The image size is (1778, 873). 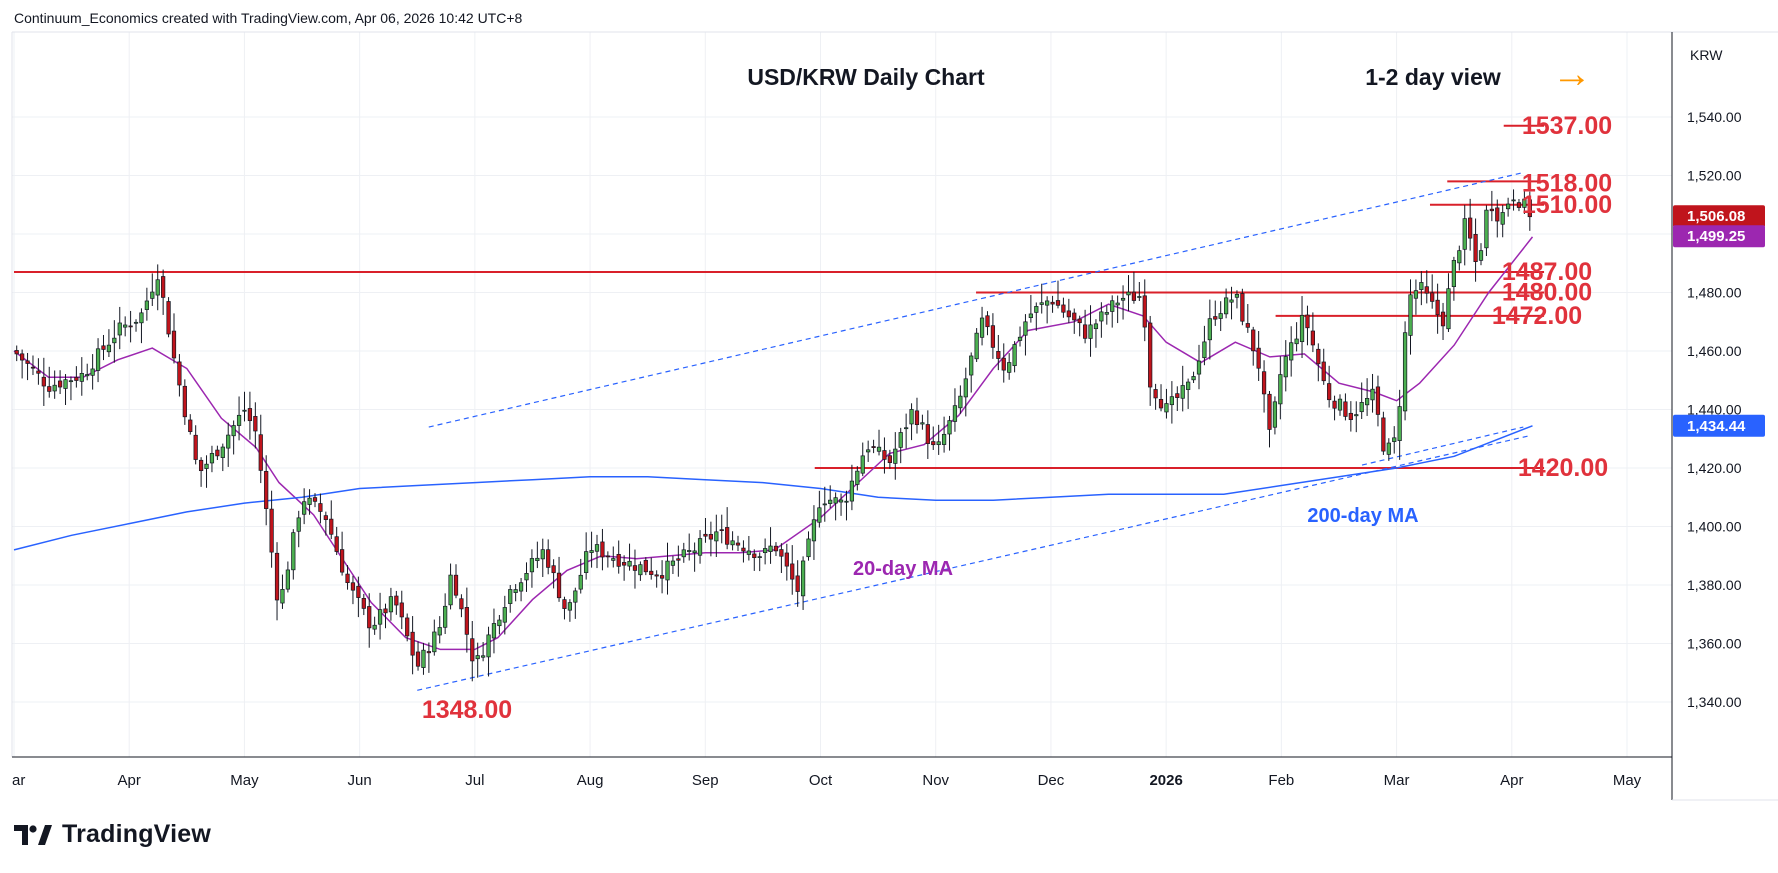 I want to click on x-tick-label: Dec, so click(x=1051, y=780).